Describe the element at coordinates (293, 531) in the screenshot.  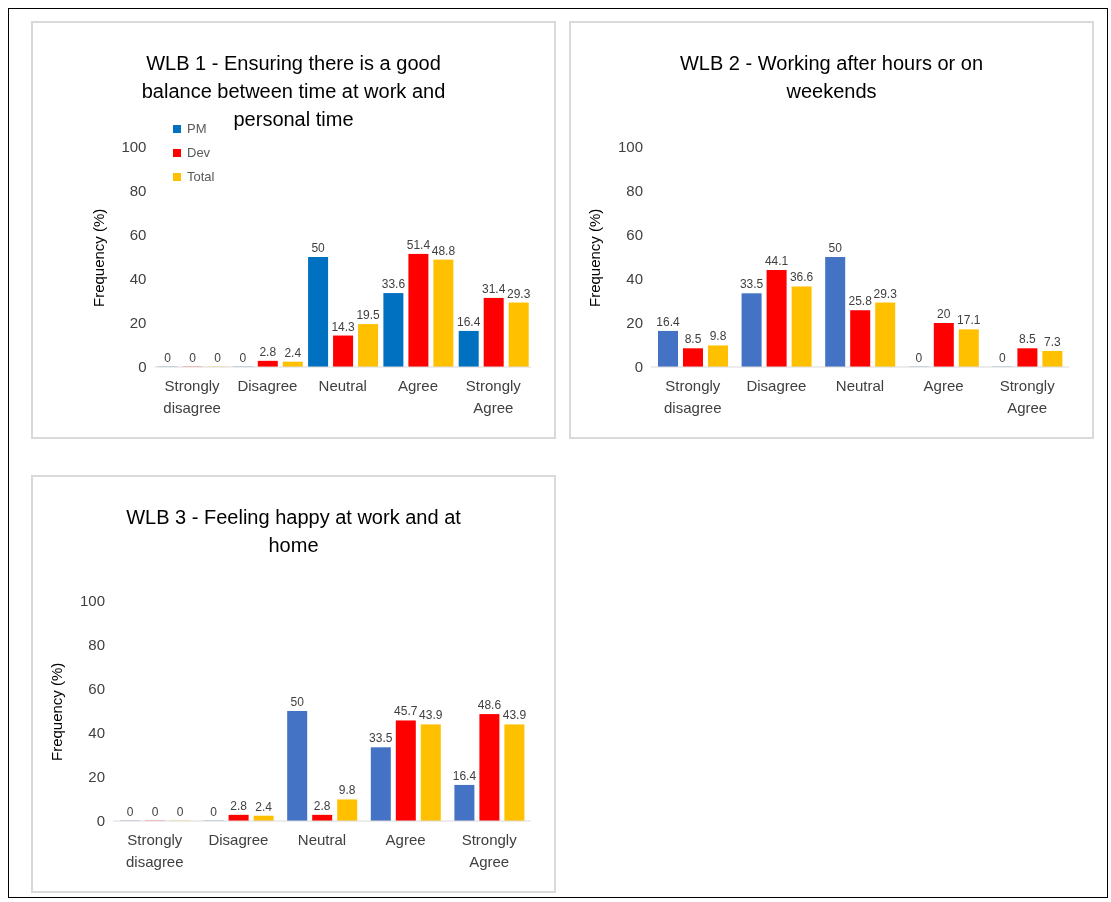
I see `chart-title: WLB 3 - Feeling happy at work and at home` at that location.